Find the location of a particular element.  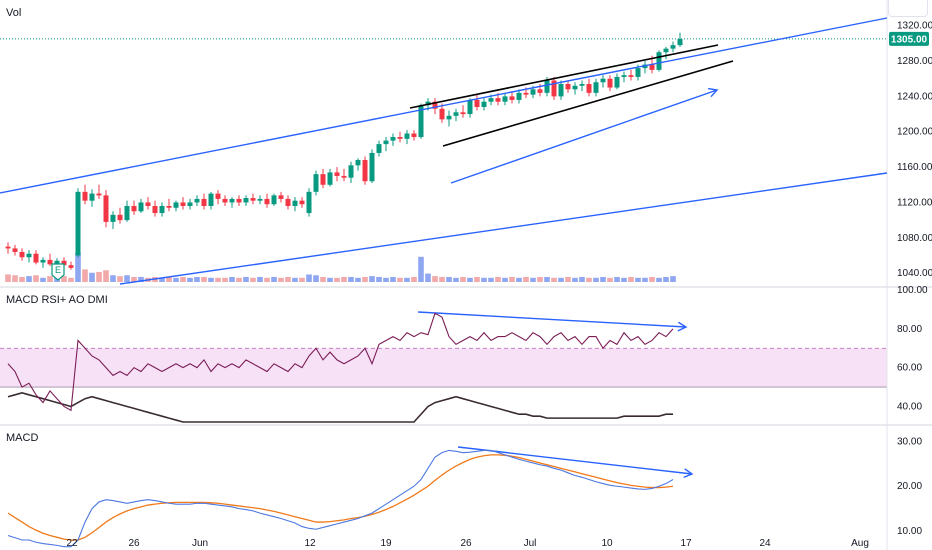

macd-line is located at coordinates (340, 498).